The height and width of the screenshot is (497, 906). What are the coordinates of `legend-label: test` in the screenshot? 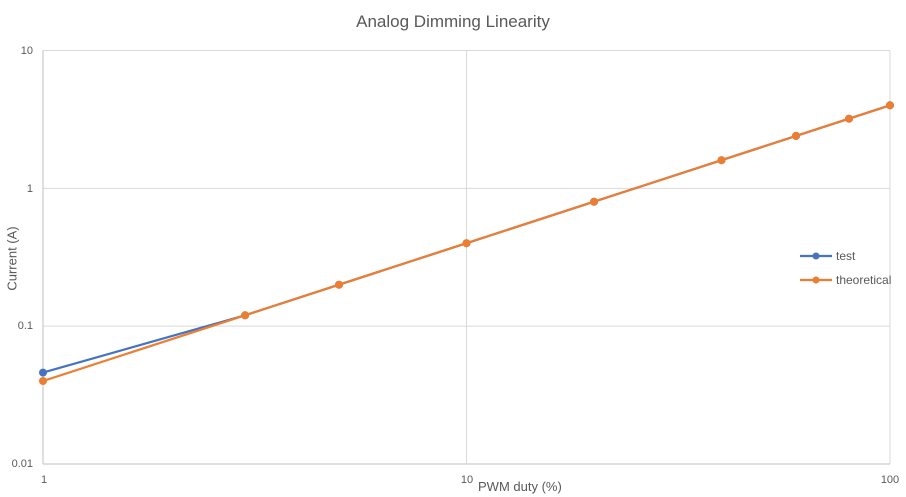 It's located at (846, 256).